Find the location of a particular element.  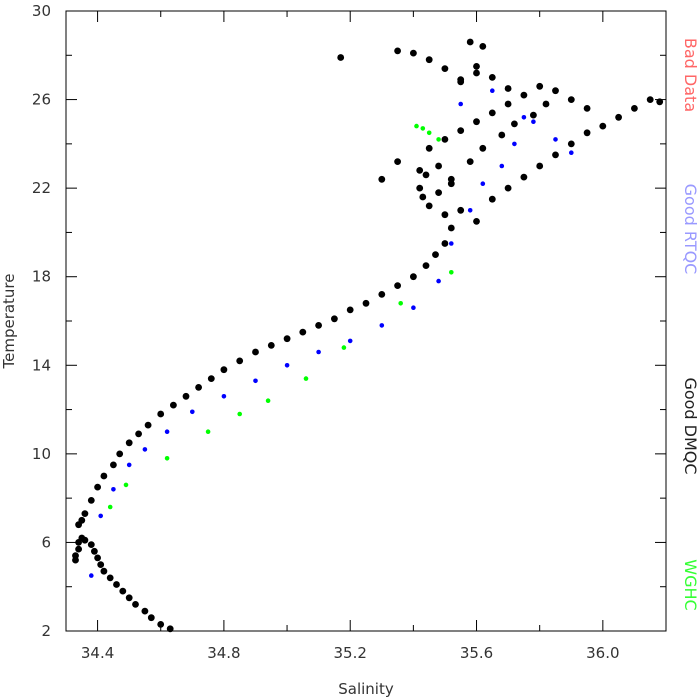

legend-item-wghc: WGHC is located at coordinates (690, 584).